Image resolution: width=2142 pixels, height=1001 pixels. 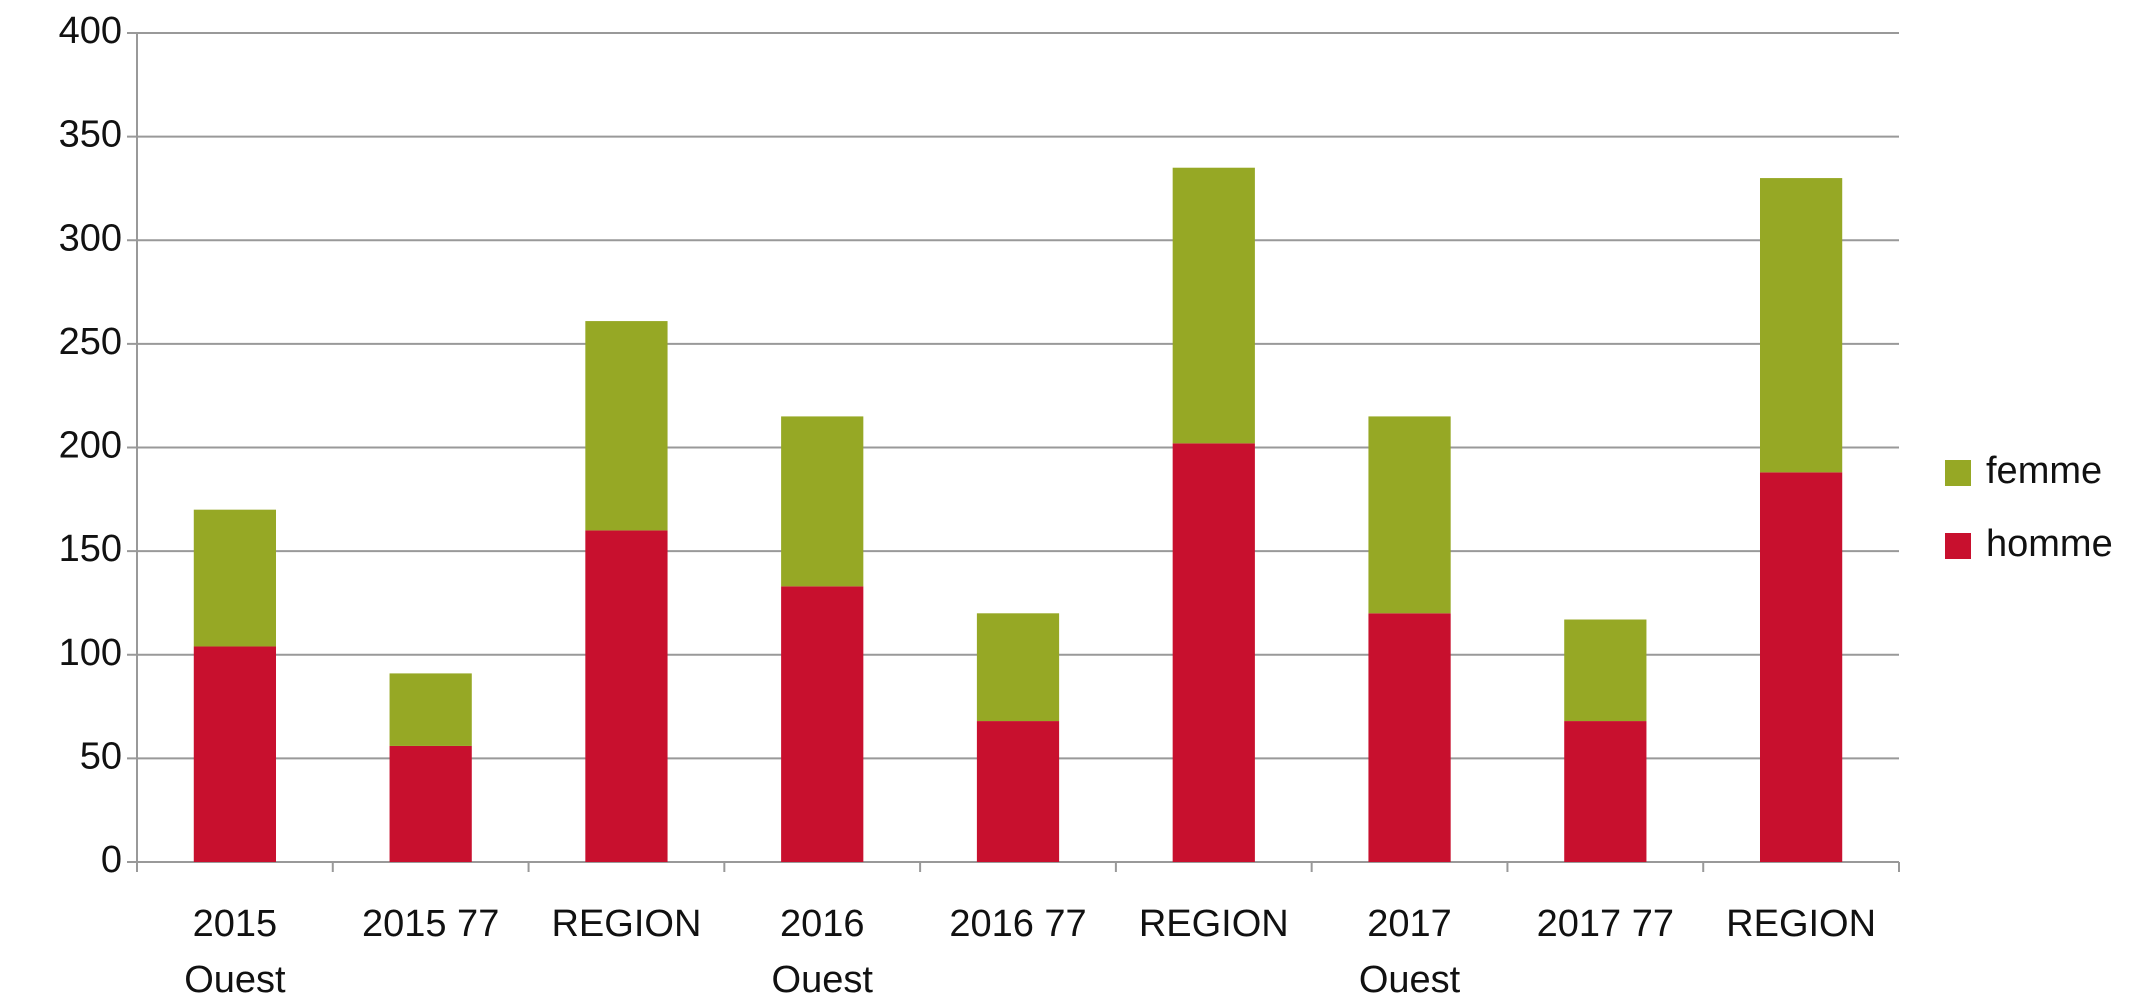 I want to click on y-tick-label: 250, so click(x=90, y=342).